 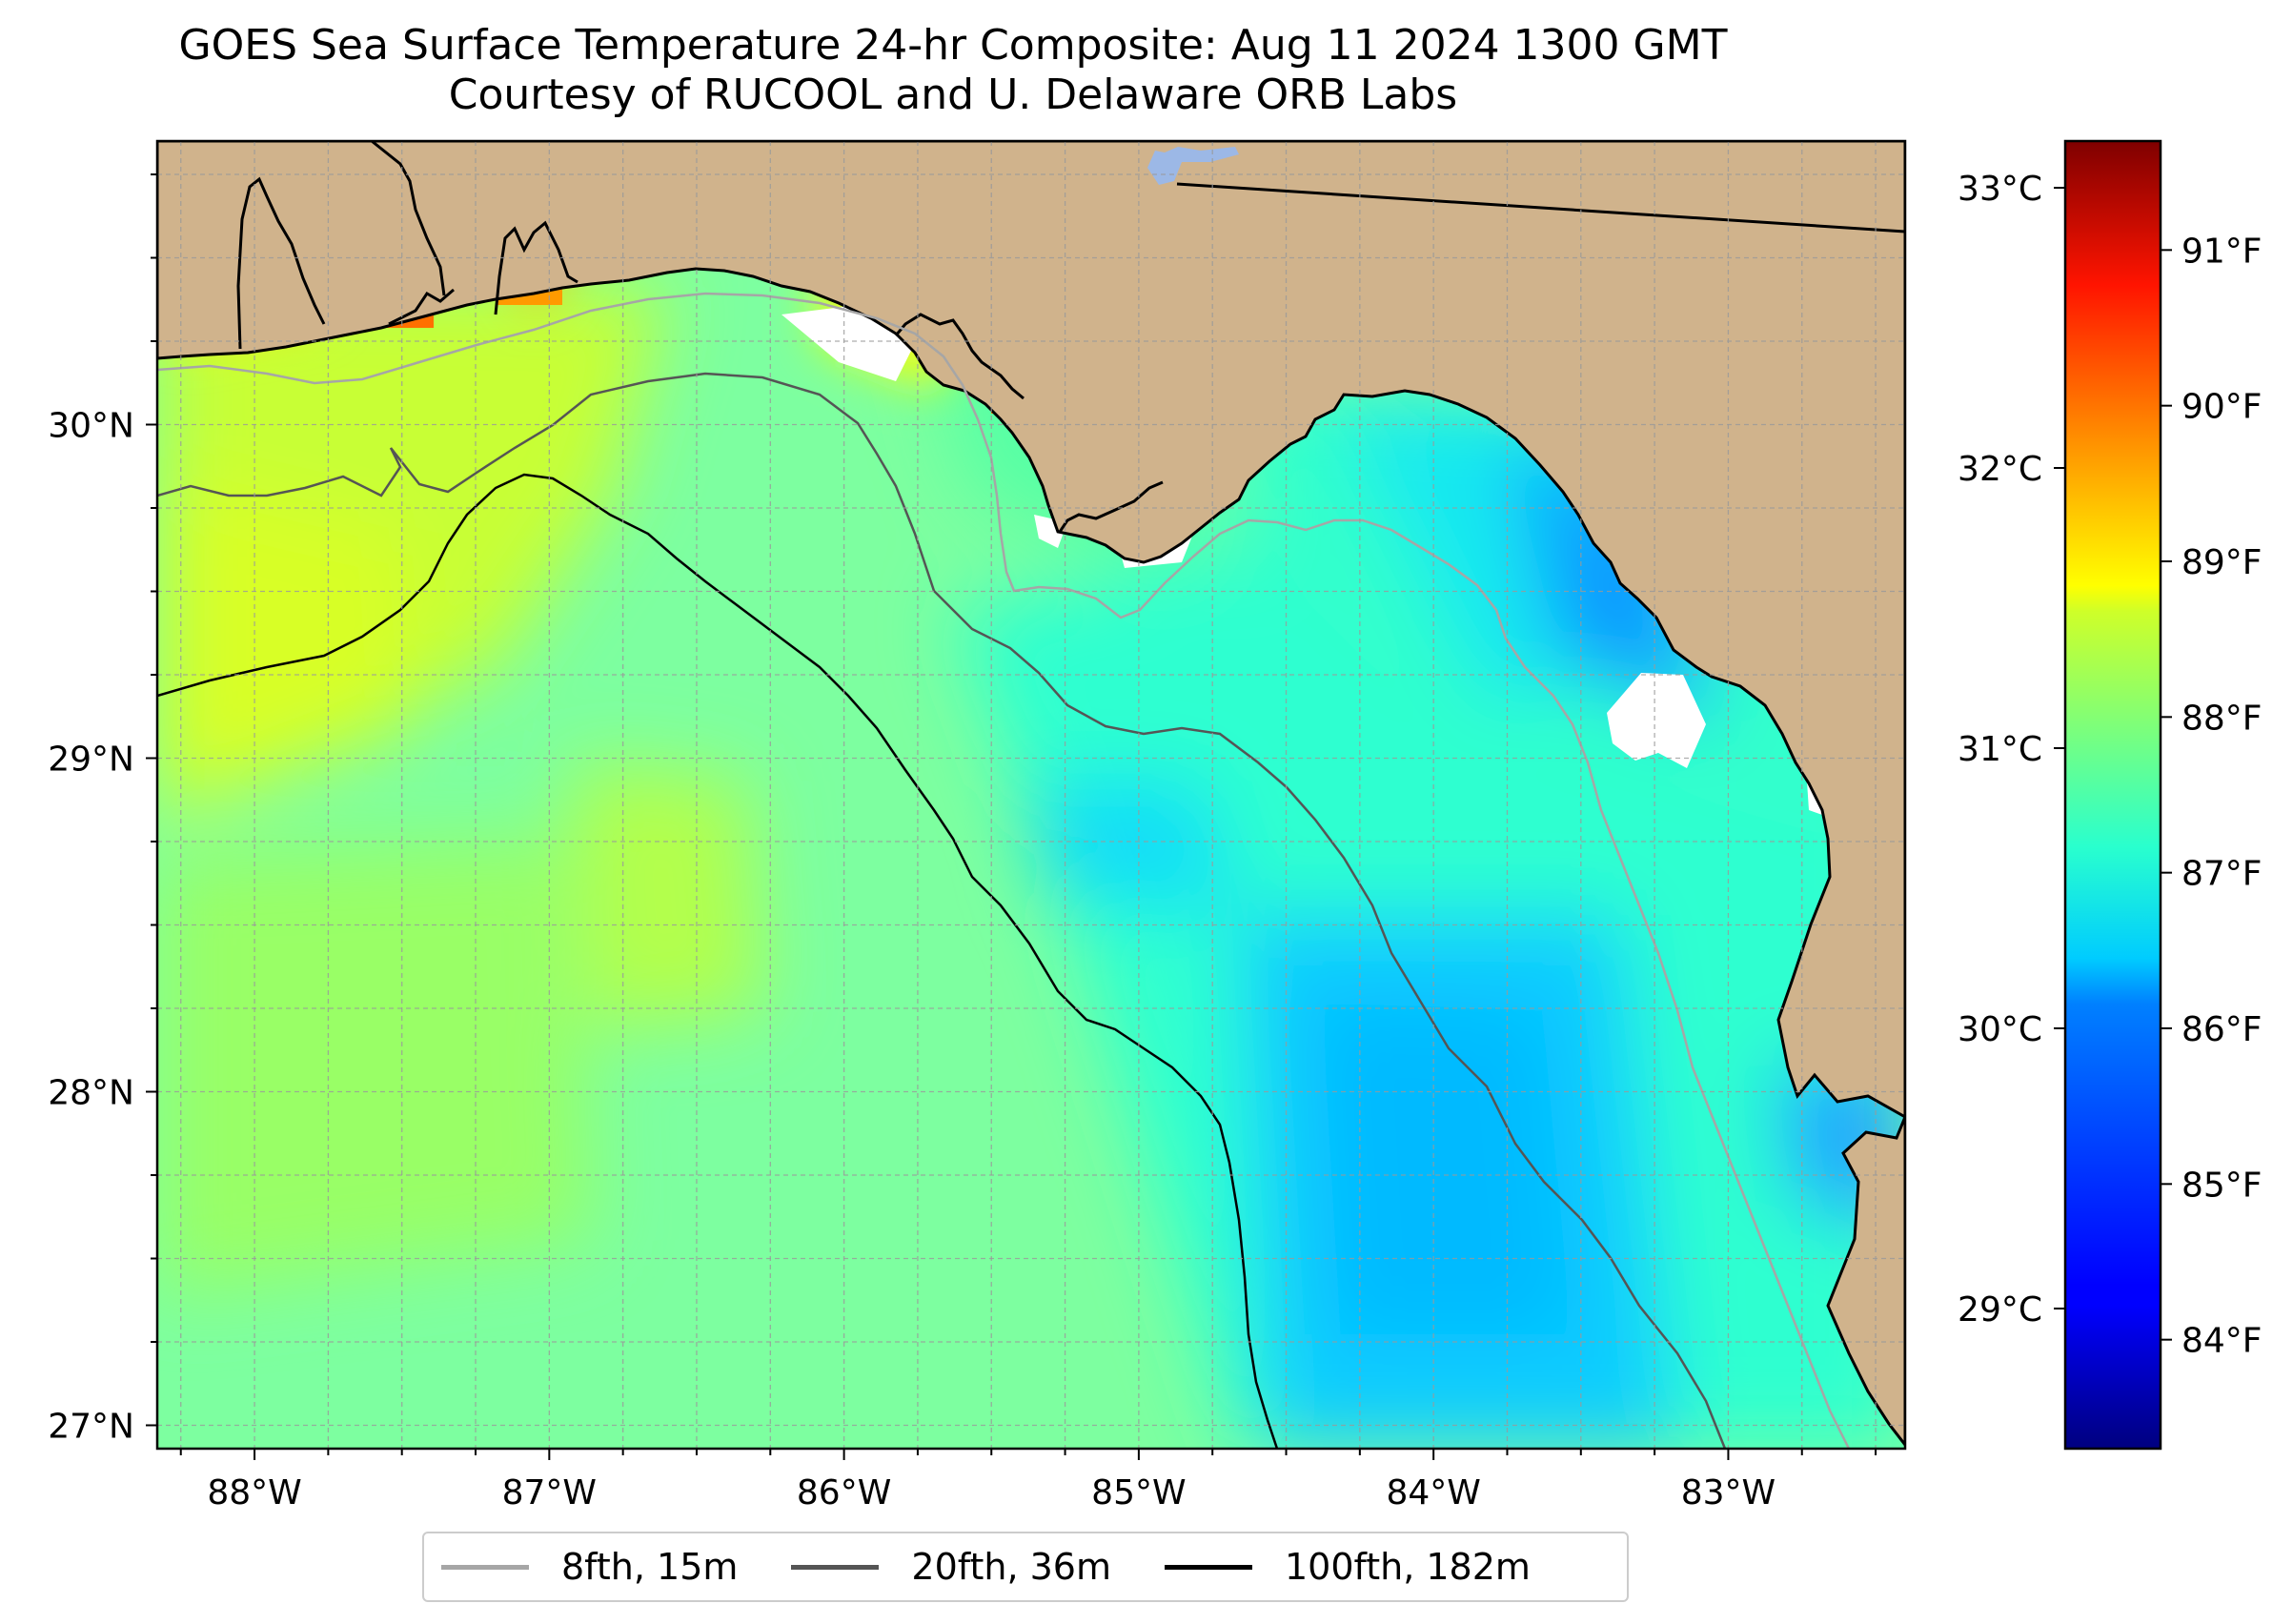 I want to click on fahrenheit-tick-label: 84°F, so click(x=2222, y=1341).